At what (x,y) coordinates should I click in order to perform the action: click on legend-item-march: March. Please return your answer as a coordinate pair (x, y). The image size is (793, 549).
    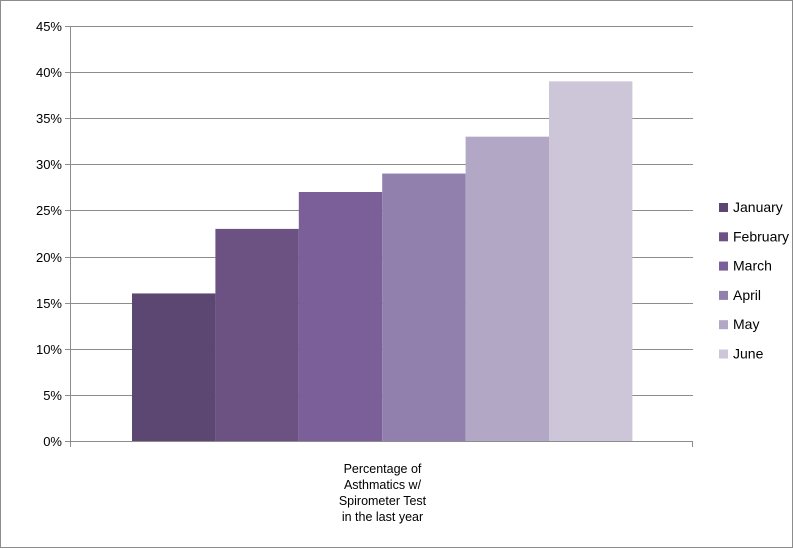
    Looking at the image, I should click on (745, 266).